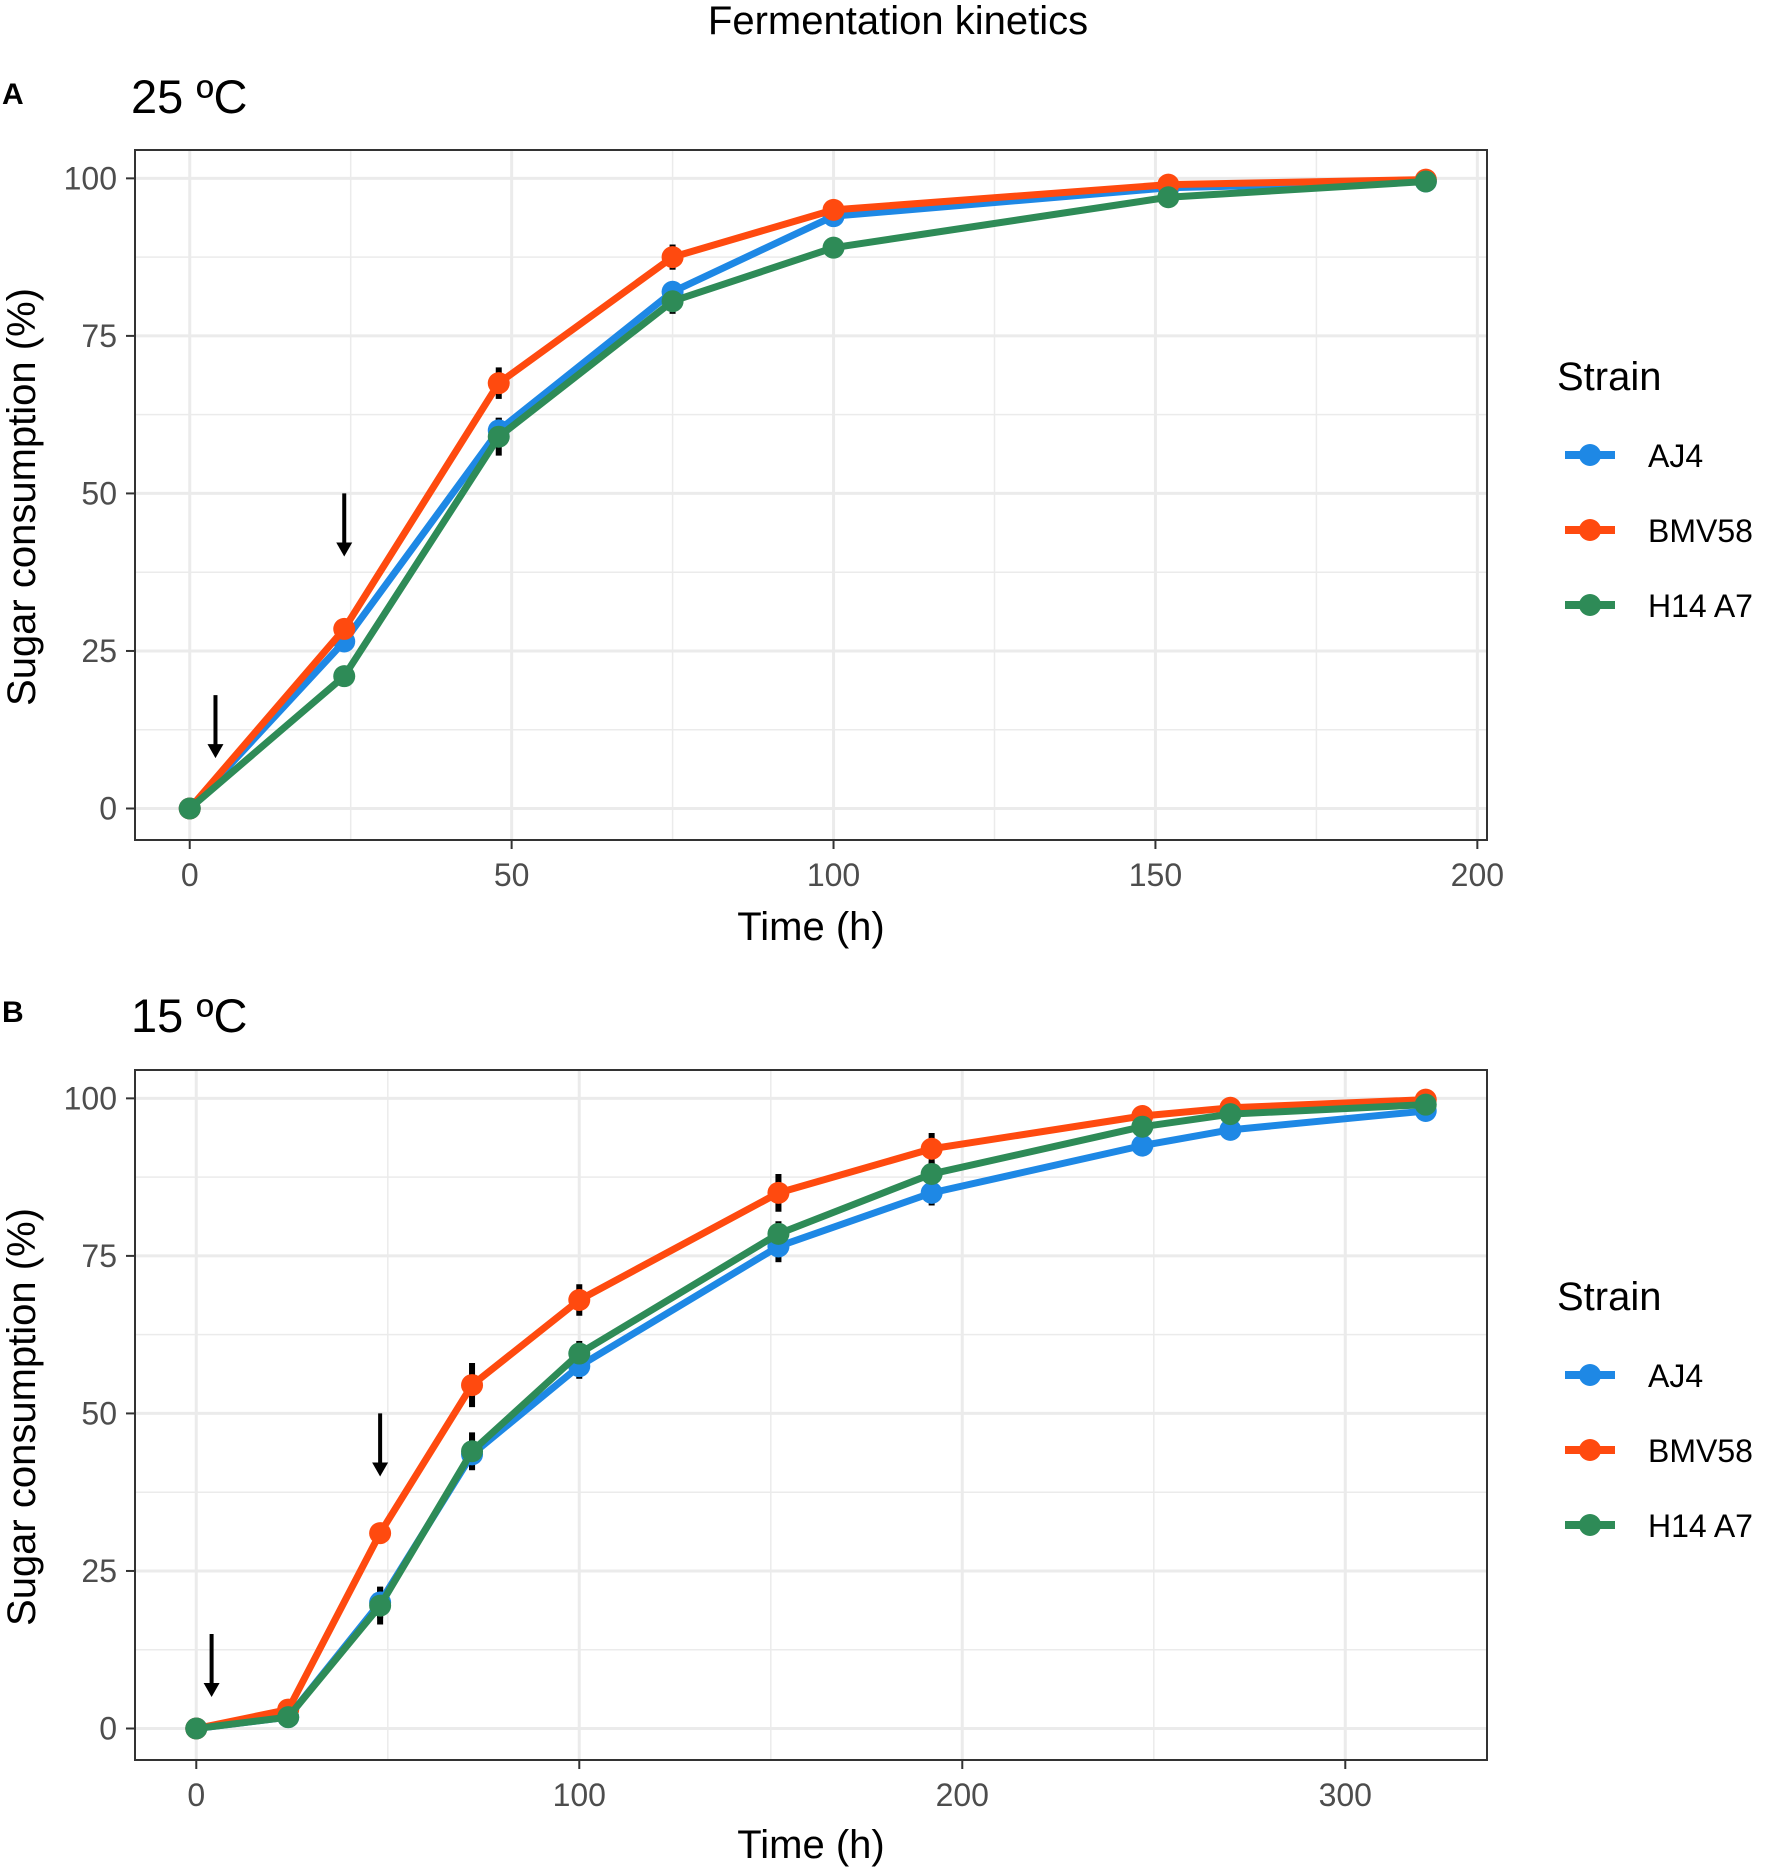 This screenshot has width=1767, height=1871. I want to click on figure-title: Fermentation kinetics, so click(898, 21).